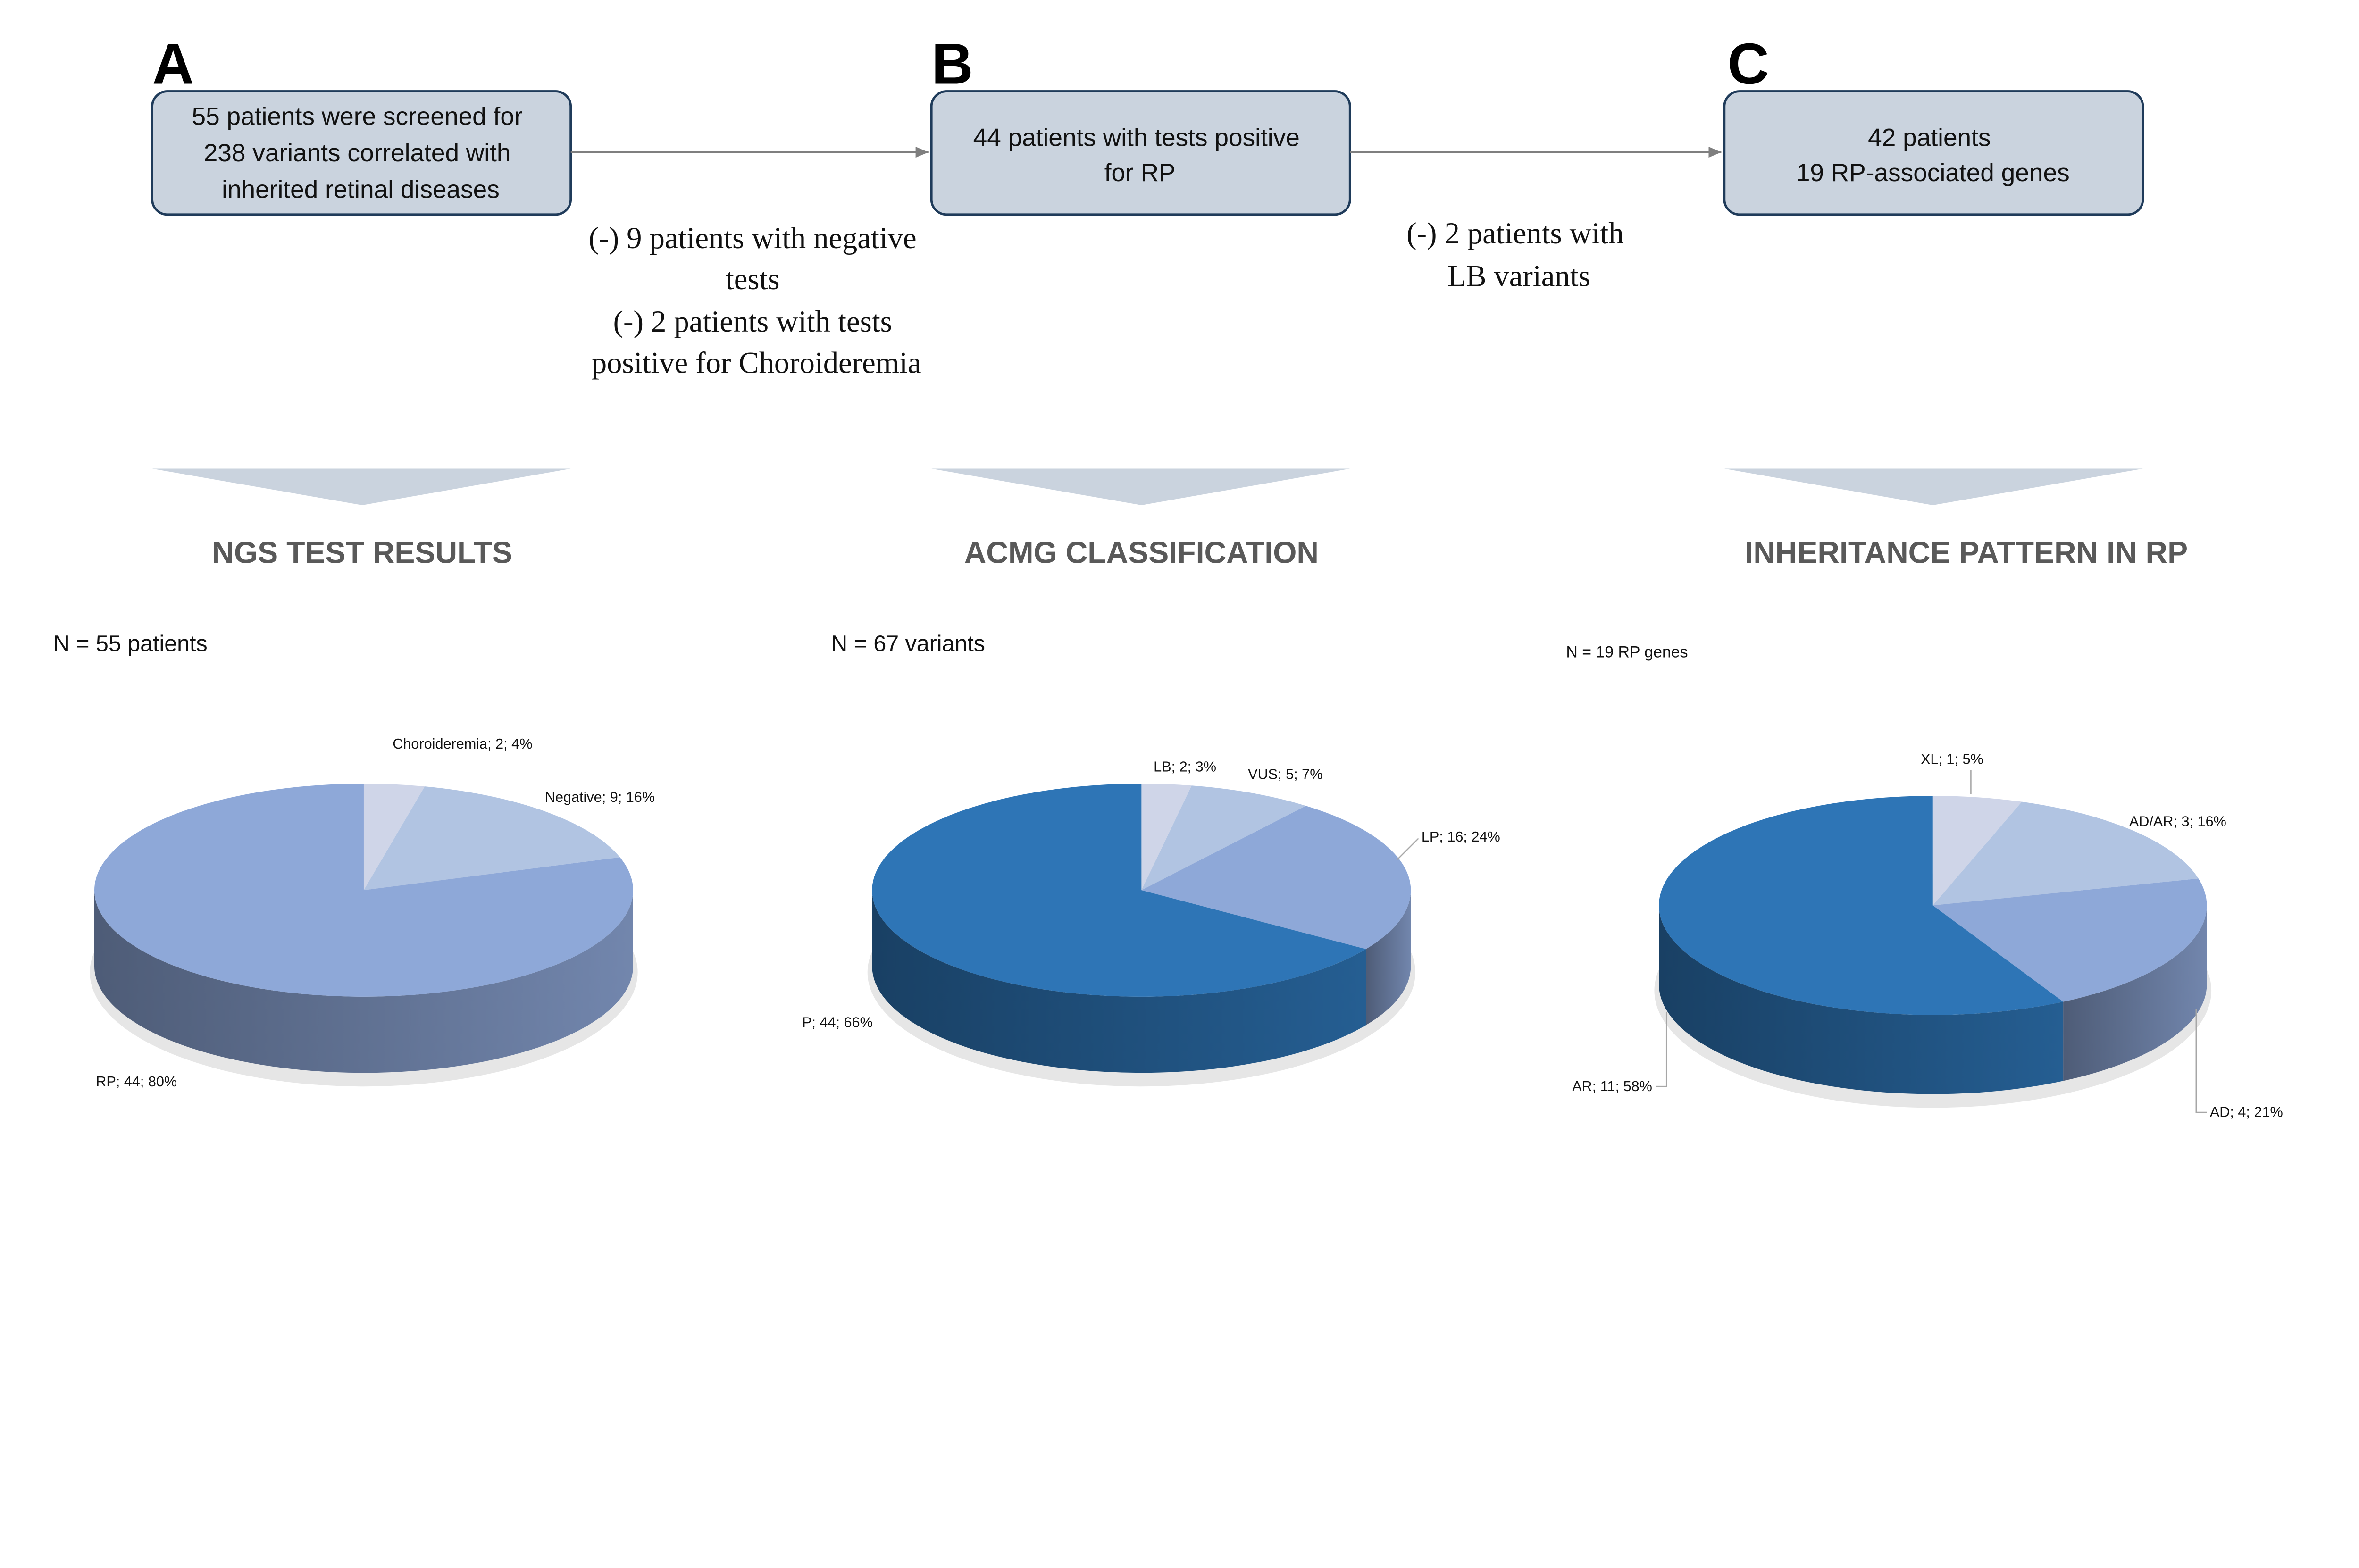 The image size is (2359, 1568). Describe the element at coordinates (1141, 553) in the screenshot. I see `heading-b: ACMG CLASSIFICATION` at that location.